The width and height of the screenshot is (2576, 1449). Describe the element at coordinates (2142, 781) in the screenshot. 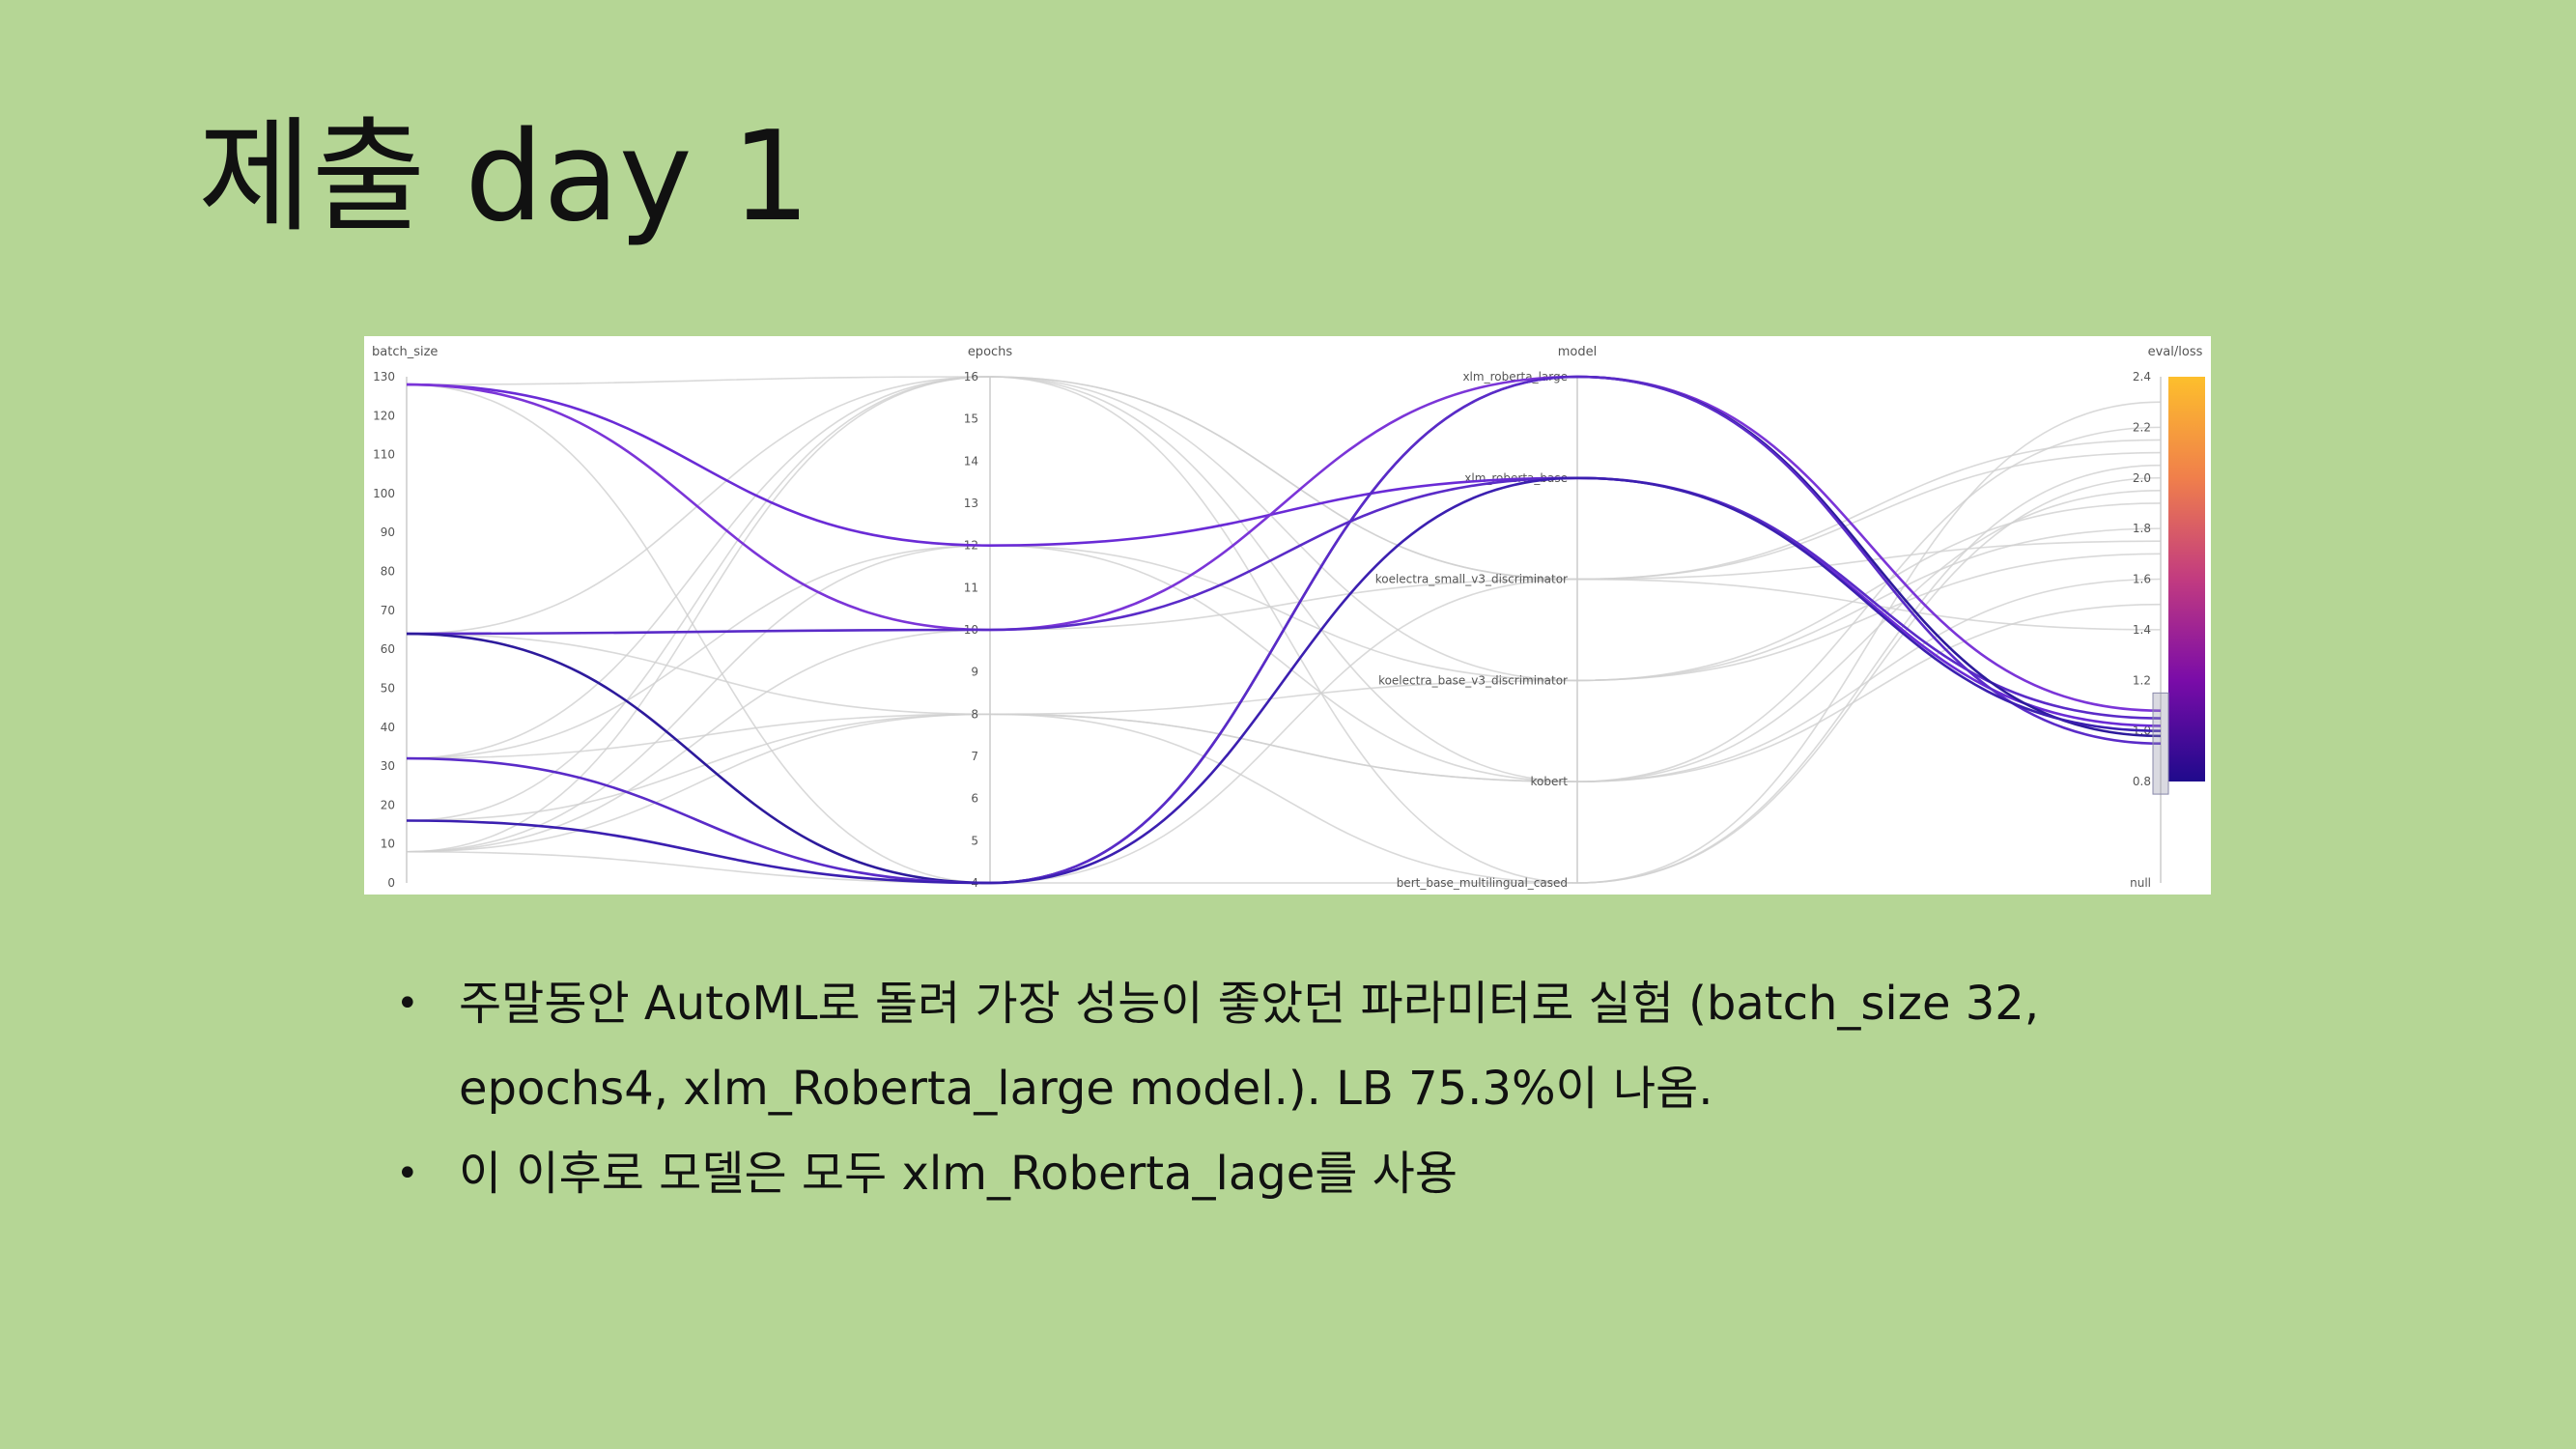

I see `tick-label: 0.8` at that location.